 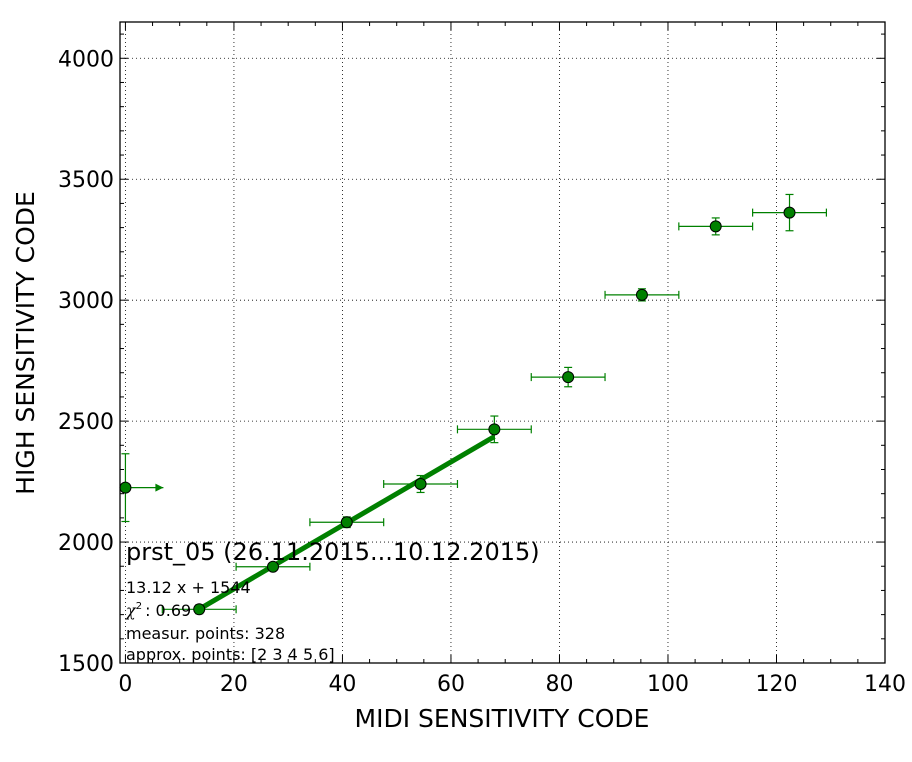 What do you see at coordinates (451, 684) in the screenshot?
I see `x-tick-label: 60` at bounding box center [451, 684].